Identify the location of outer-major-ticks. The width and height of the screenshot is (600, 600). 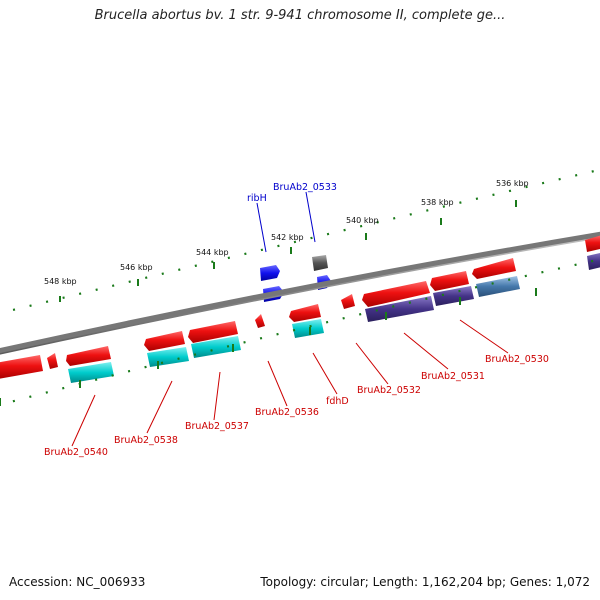
(288, 251).